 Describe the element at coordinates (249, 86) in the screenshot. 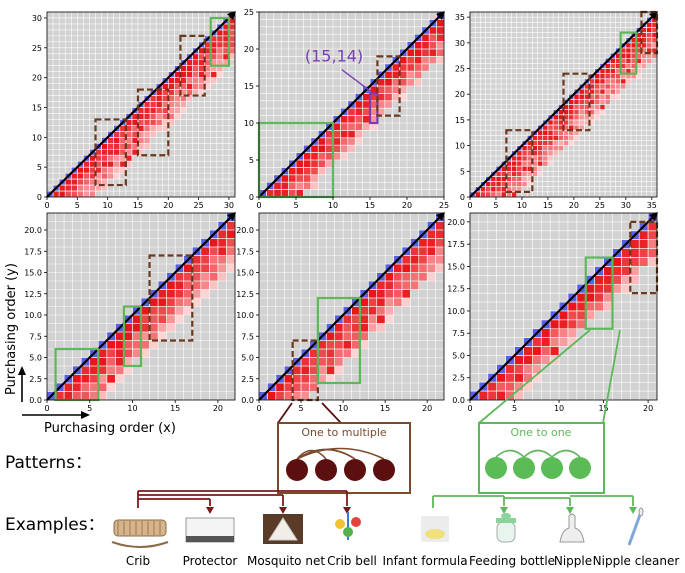

I see `y-tick-label: 15` at that location.